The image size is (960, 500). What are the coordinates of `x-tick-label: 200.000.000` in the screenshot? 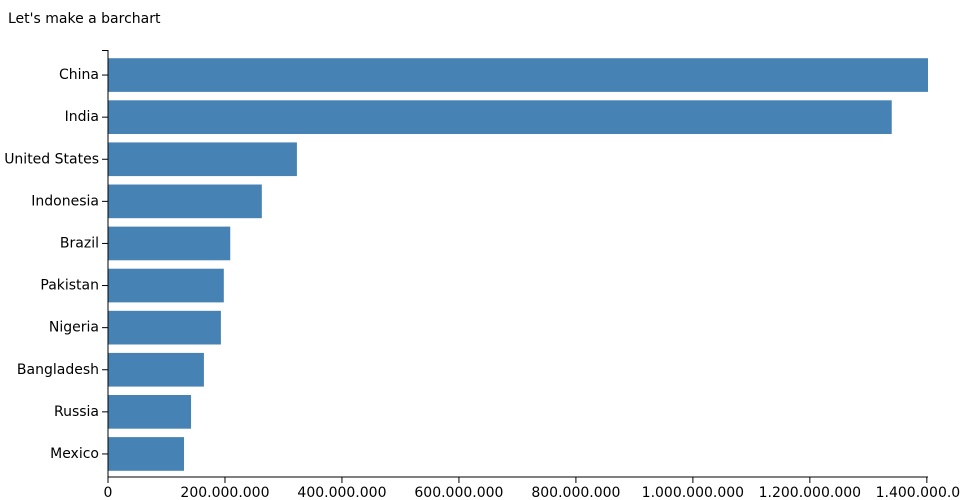 It's located at (224, 492).